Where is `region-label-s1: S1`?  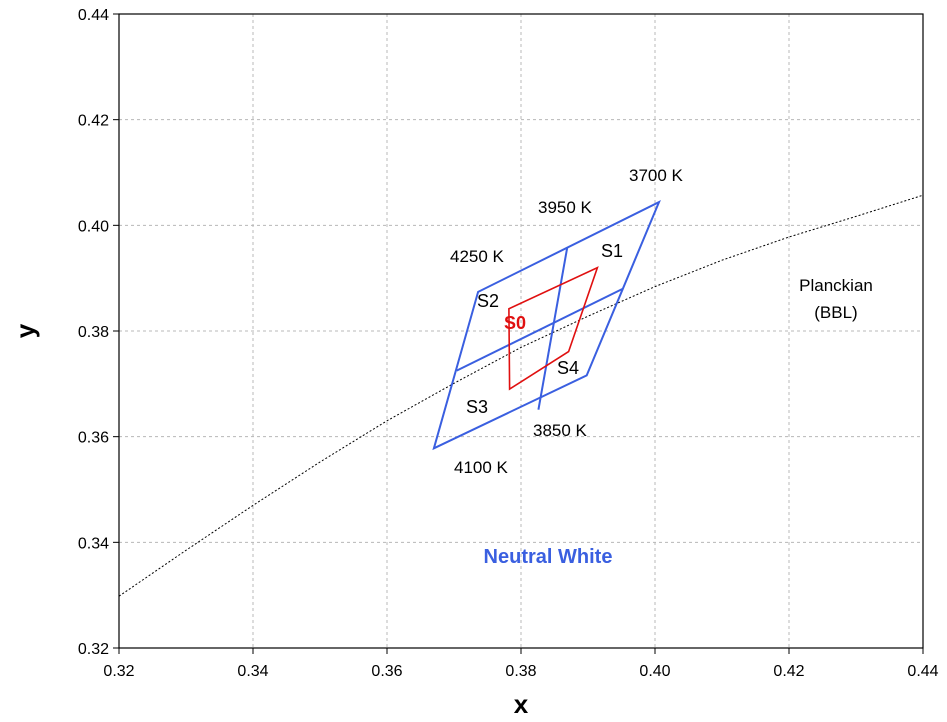 region-label-s1: S1 is located at coordinates (612, 251).